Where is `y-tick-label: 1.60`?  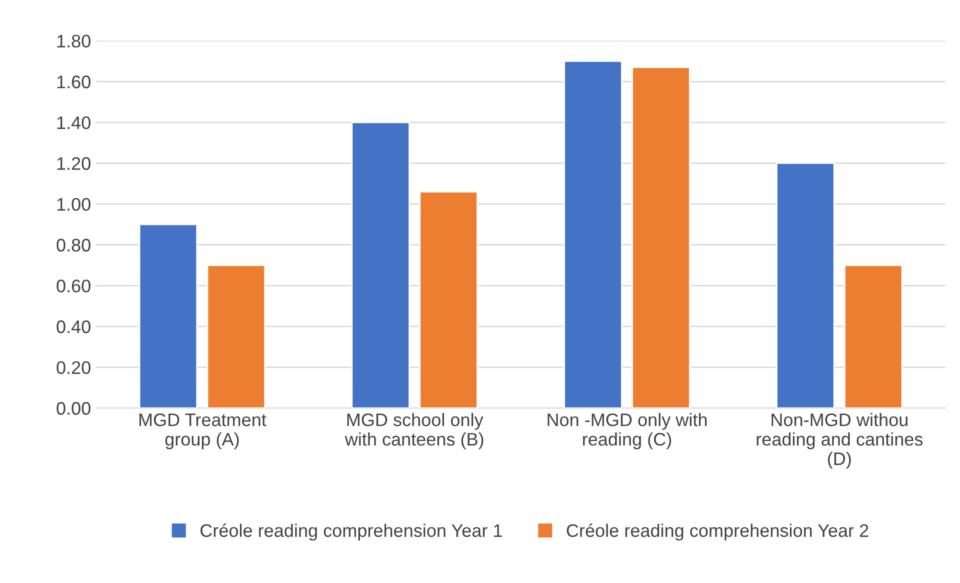
y-tick-label: 1.60 is located at coordinates (73, 82).